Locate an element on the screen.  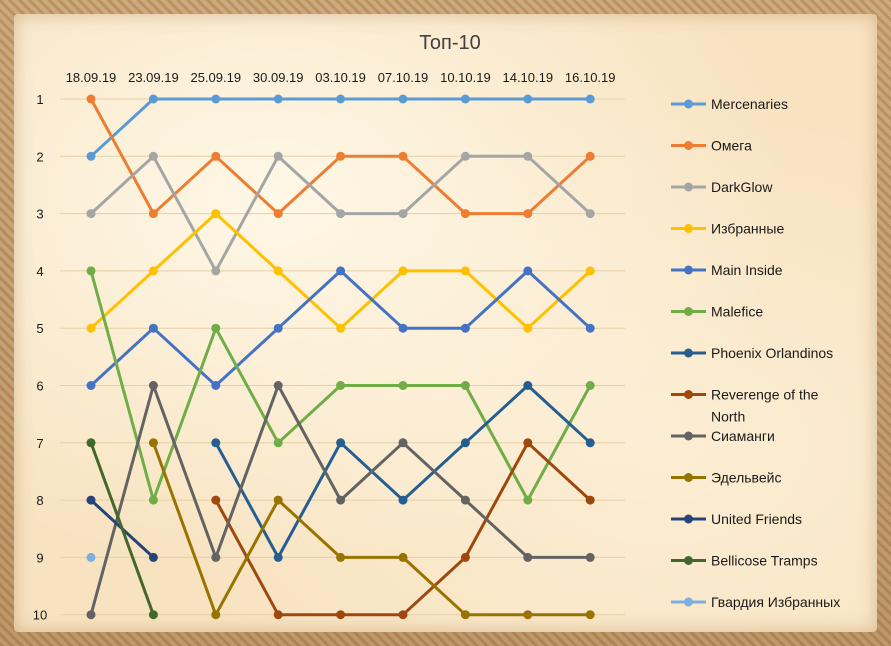
legend-label: Mercenaries is located at coordinates (749, 104).